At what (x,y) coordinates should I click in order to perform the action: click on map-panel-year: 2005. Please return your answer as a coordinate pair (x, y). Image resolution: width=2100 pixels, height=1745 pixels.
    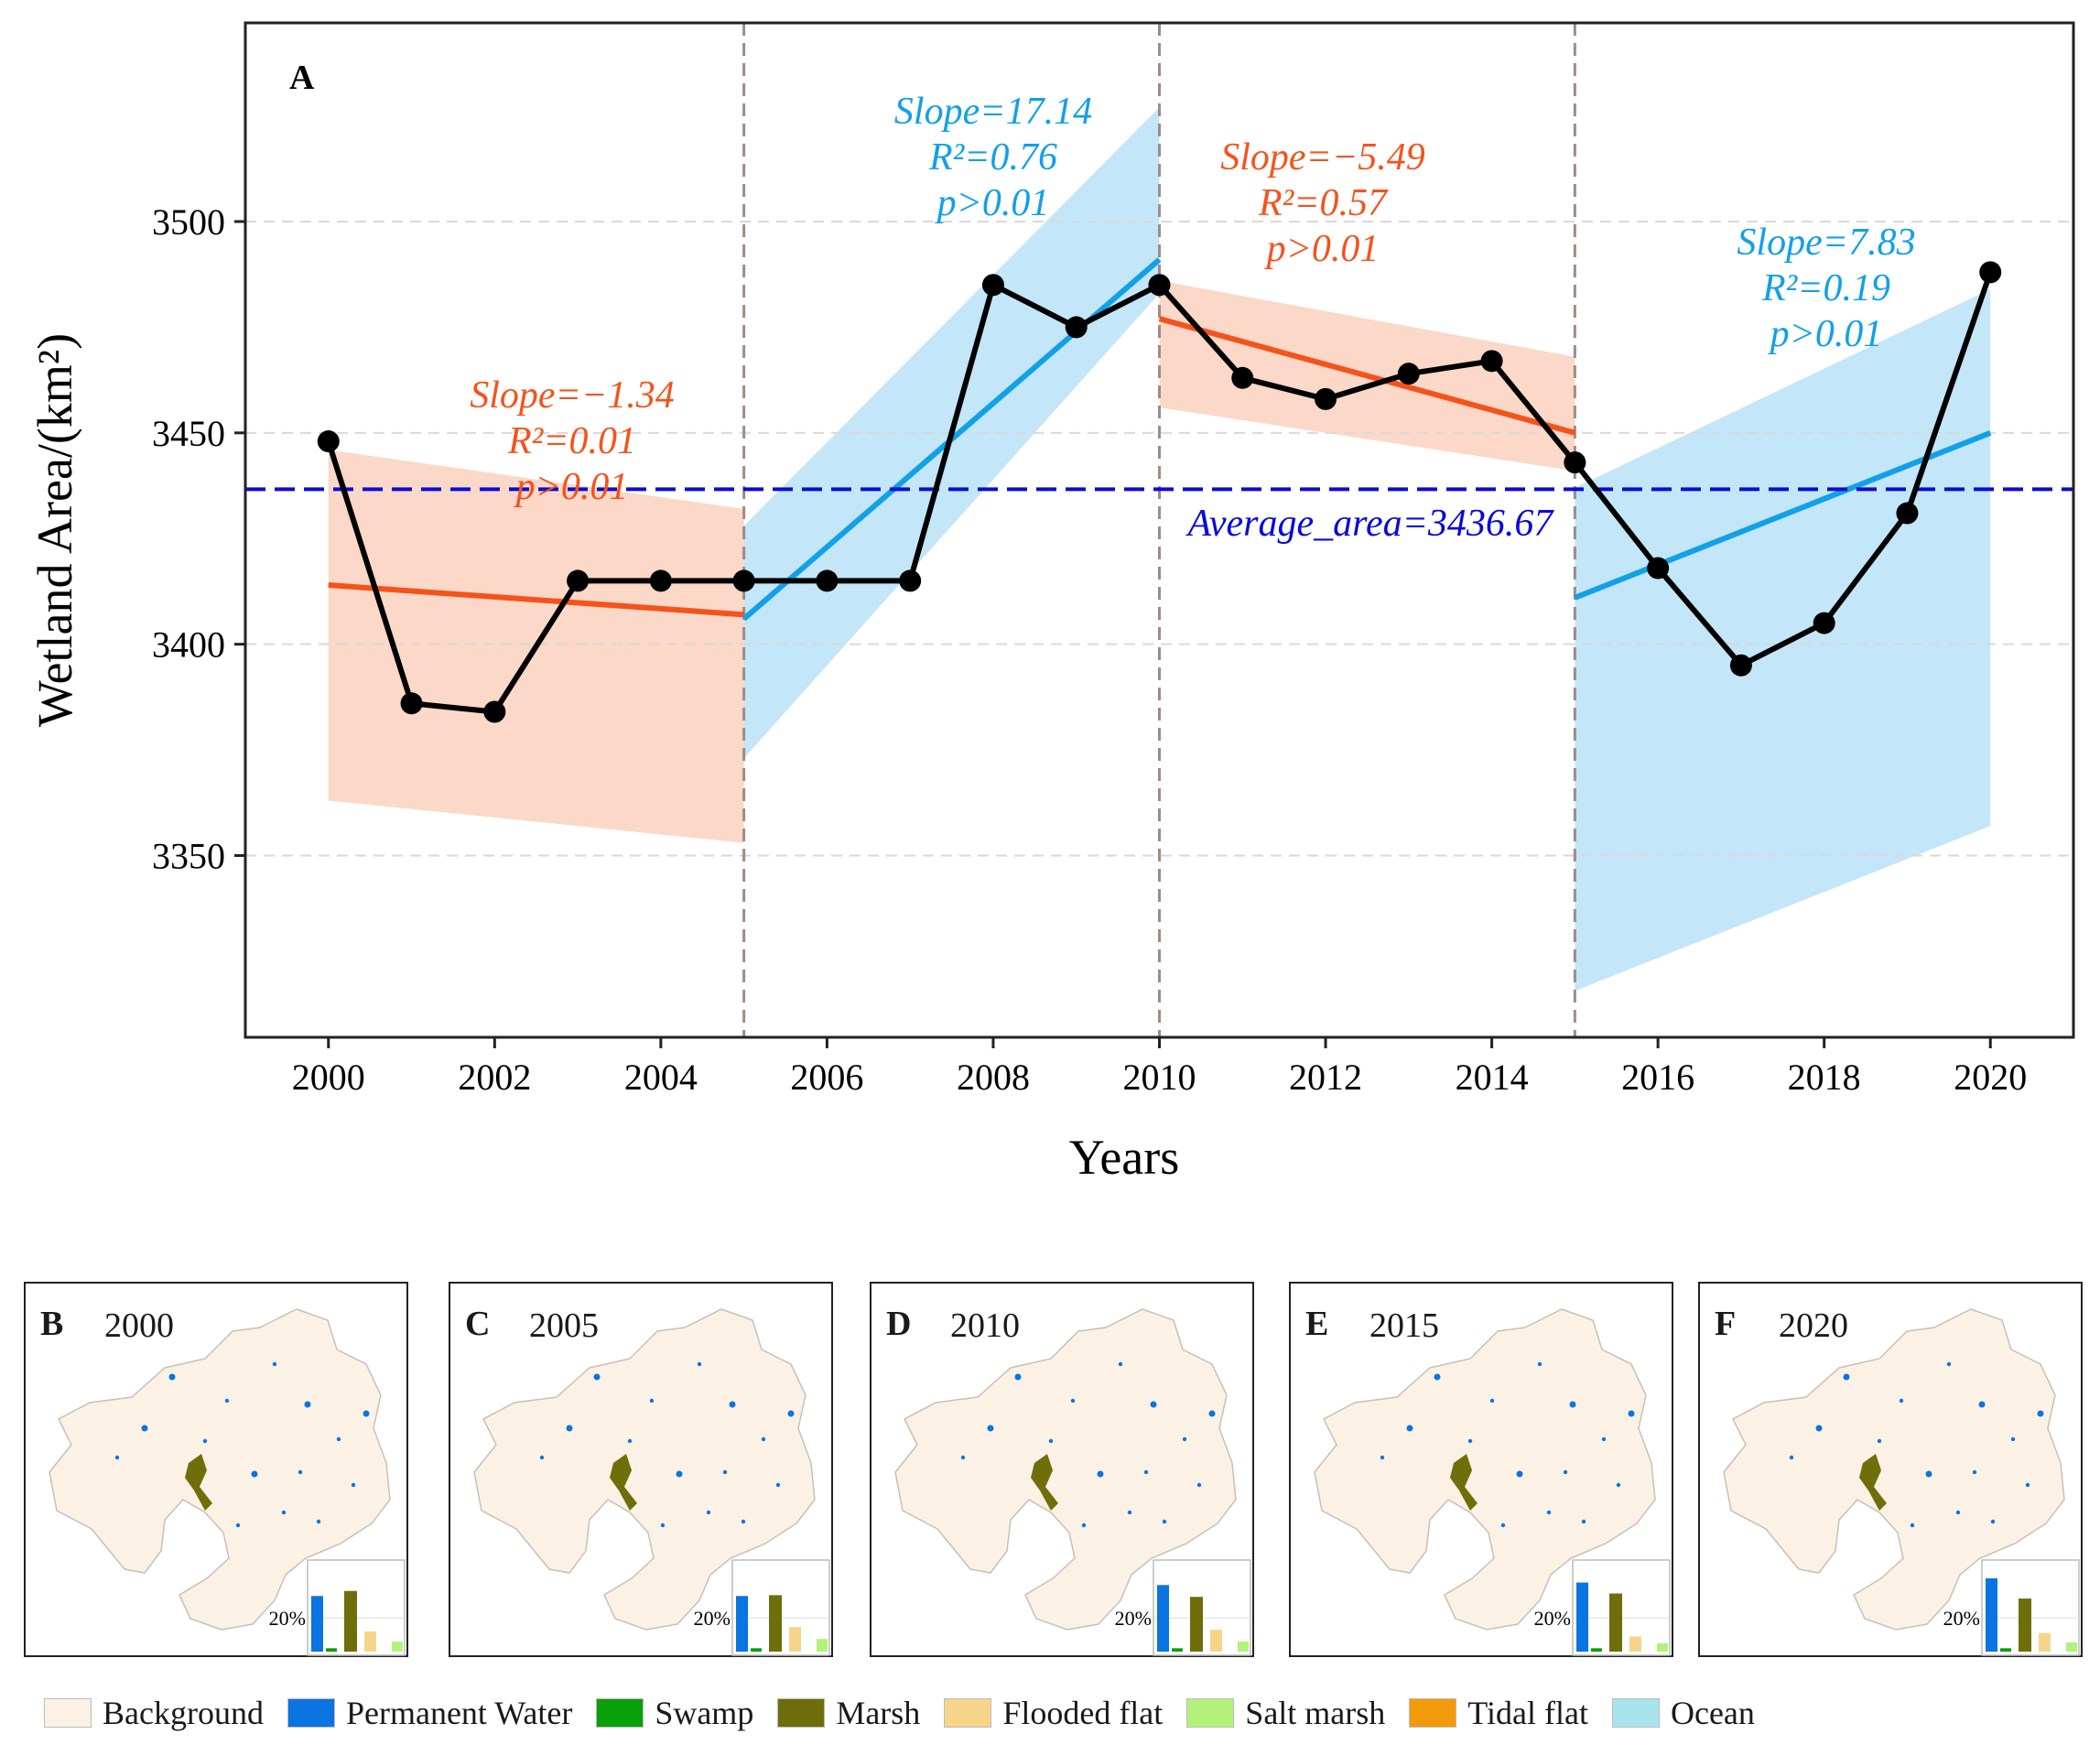
    Looking at the image, I should click on (564, 1325).